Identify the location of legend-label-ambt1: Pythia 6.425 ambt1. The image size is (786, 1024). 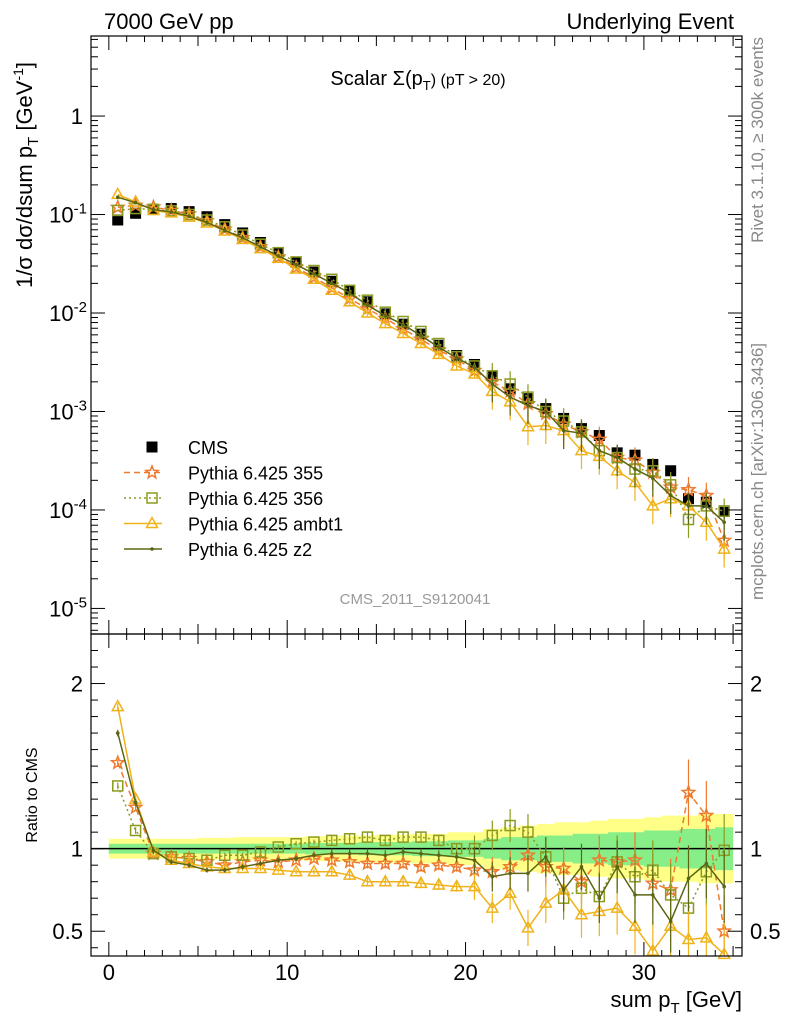
(265, 525).